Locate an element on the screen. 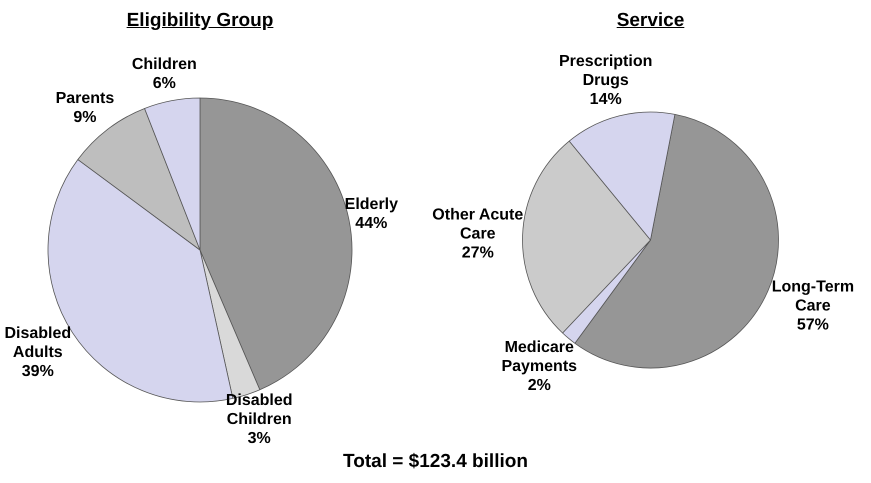 Image resolution: width=871 pixels, height=483 pixels. slice-label: Disabled Children is located at coordinates (259, 410).